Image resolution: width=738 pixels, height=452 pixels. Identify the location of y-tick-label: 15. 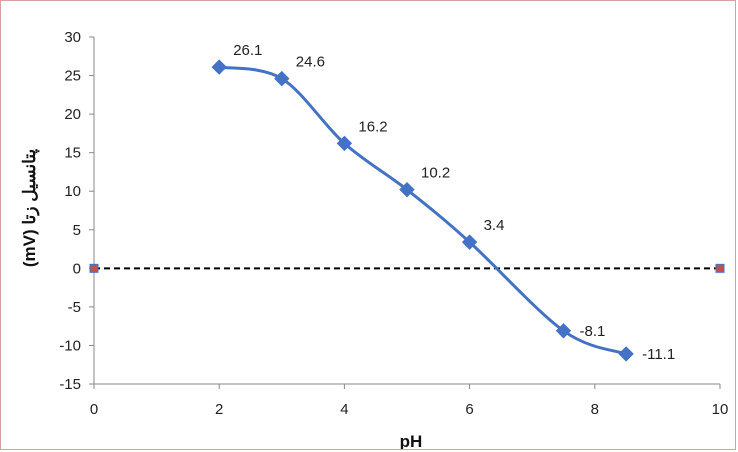
(72, 153).